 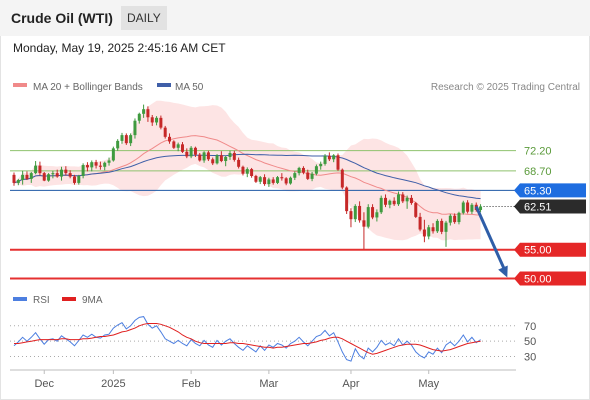 What do you see at coordinates (92, 300) in the screenshot?
I see `9ma-legend-label: 9MA` at bounding box center [92, 300].